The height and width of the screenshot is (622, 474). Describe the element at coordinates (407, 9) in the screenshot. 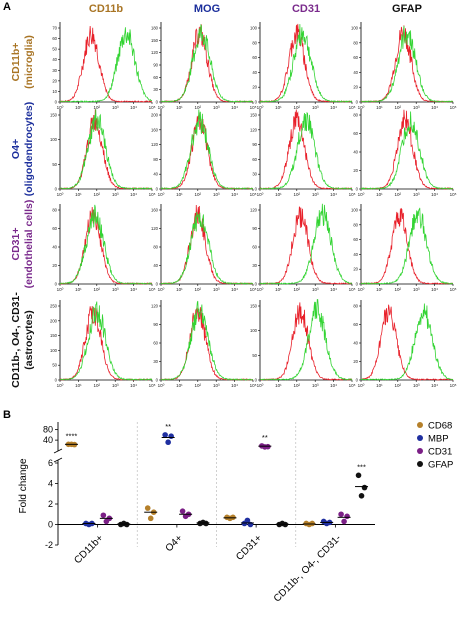

I see `column-header: GFAP` at that location.